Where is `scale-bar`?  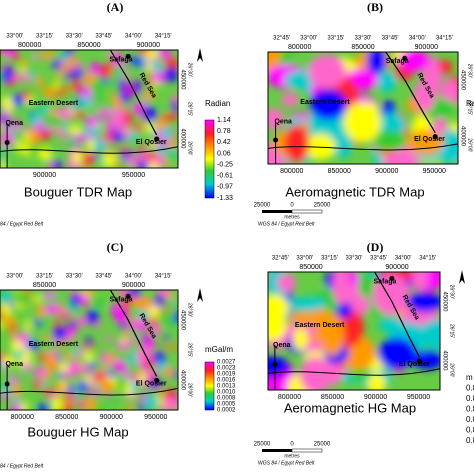
scale-bar is located at coordinates (307, 450).